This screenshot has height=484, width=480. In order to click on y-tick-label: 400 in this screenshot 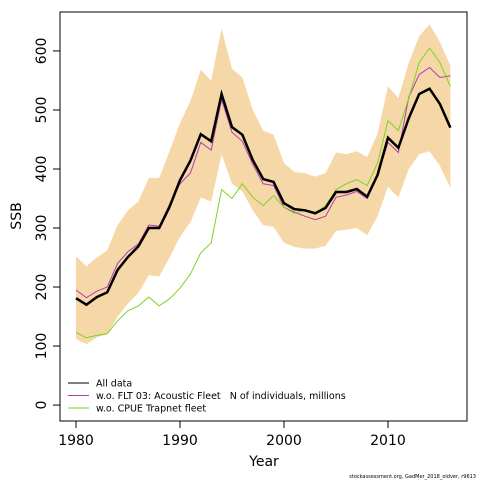, I will do `click(42, 169)`.